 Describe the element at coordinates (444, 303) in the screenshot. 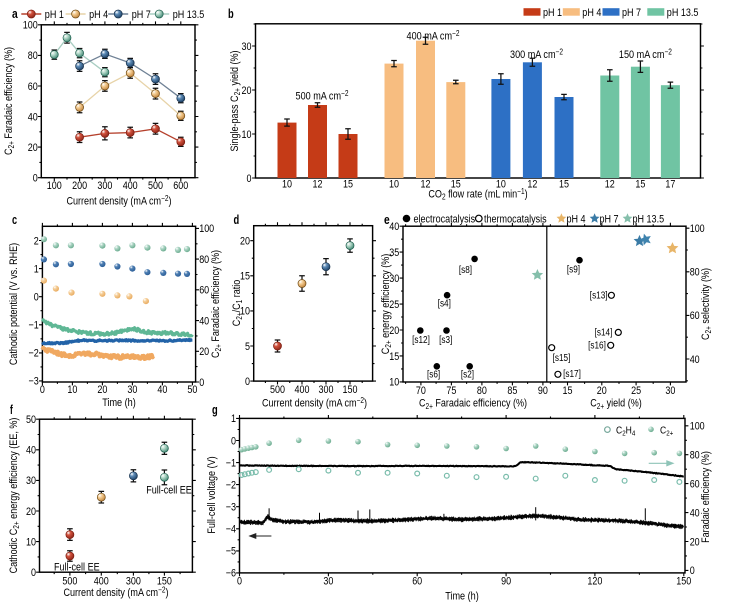

I see `svg-text: [s4]` at that location.